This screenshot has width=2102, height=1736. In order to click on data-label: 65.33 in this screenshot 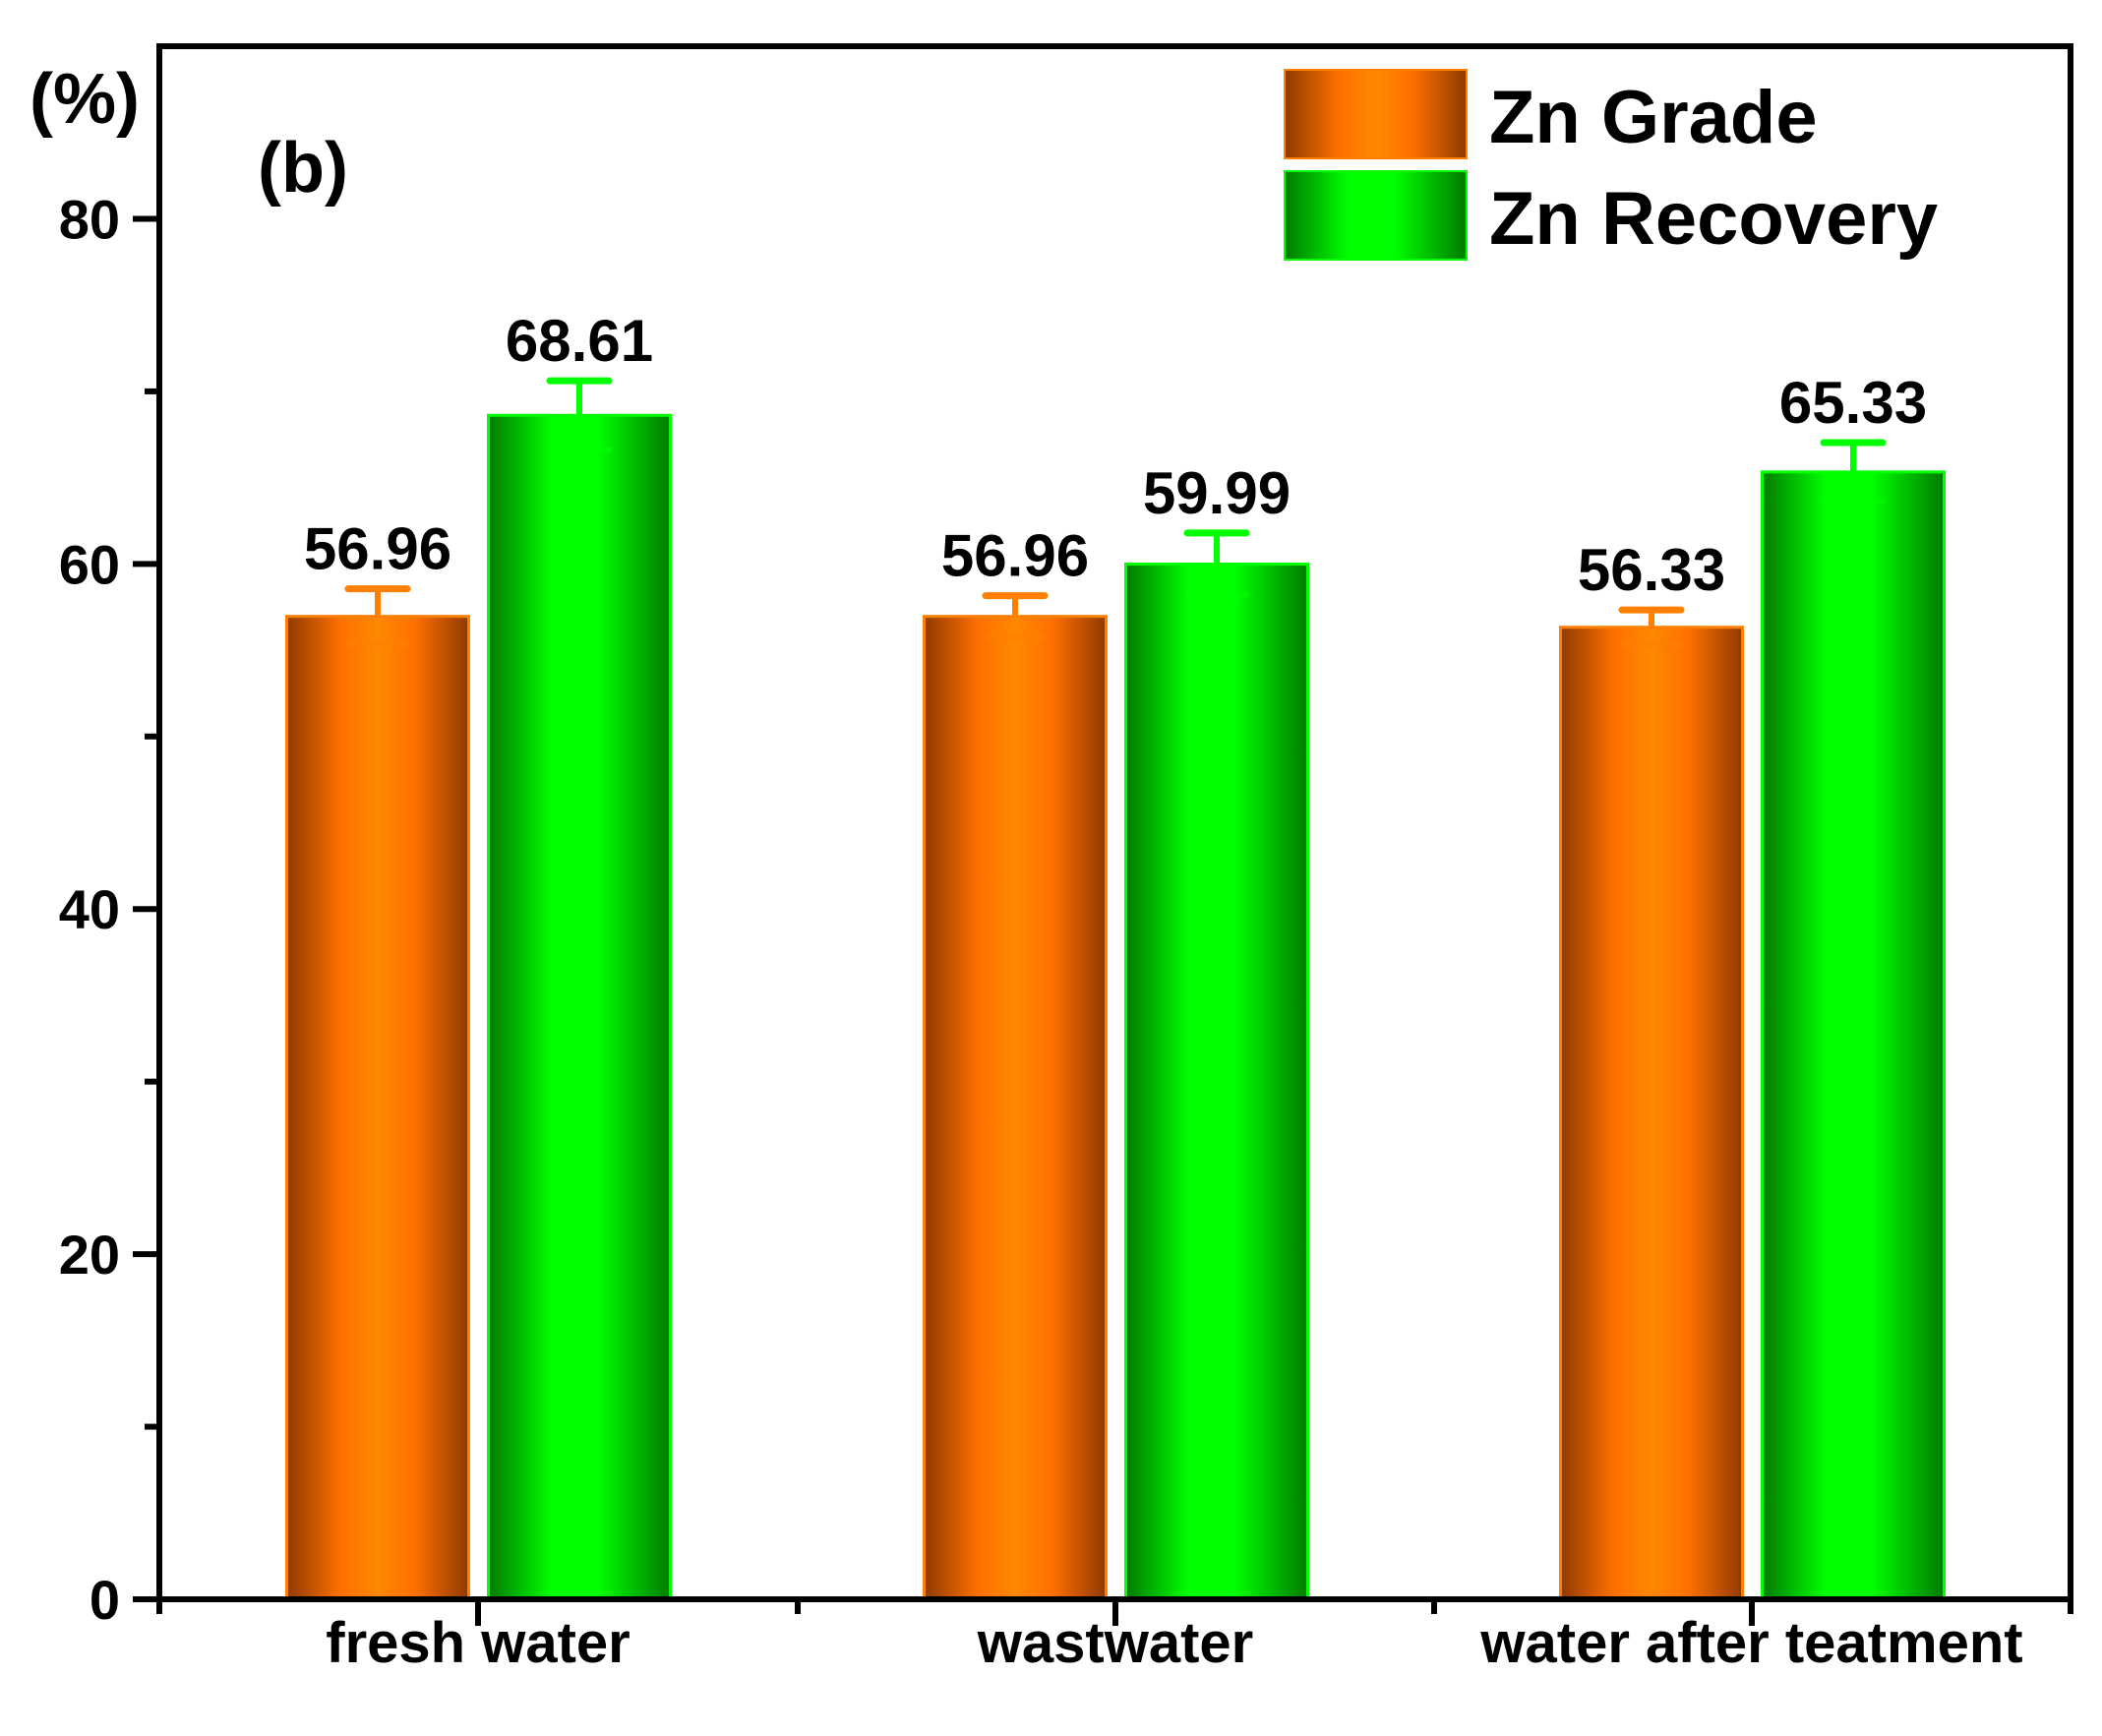, I will do `click(1853, 403)`.